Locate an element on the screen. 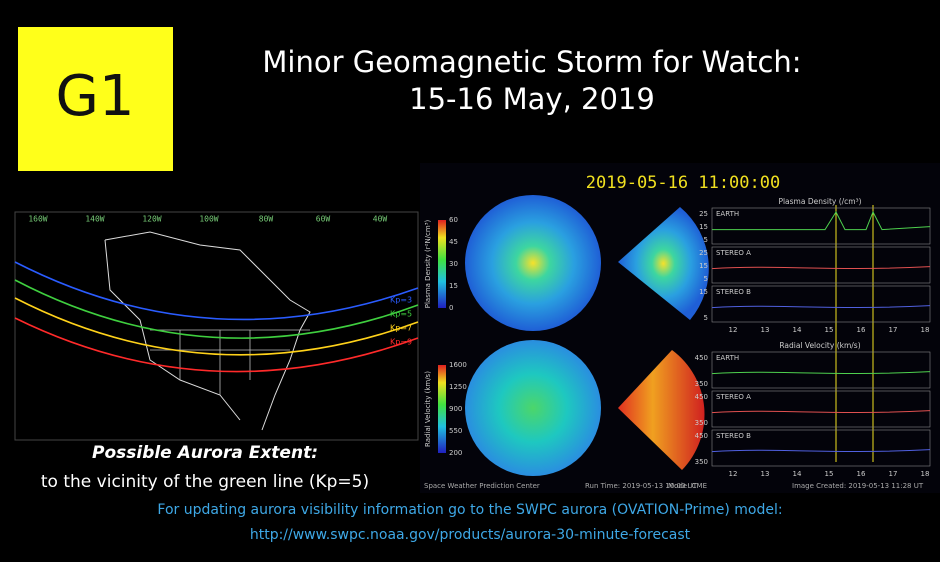 Image resolution: width=940 pixels, height=562 pixels. longitude-label: 140W is located at coordinates (94, 219).